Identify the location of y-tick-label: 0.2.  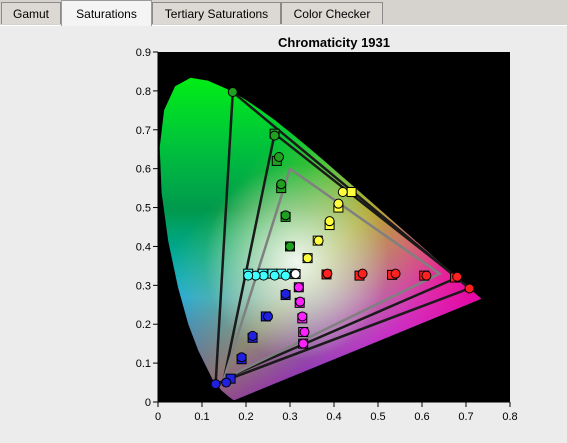
(143, 325).